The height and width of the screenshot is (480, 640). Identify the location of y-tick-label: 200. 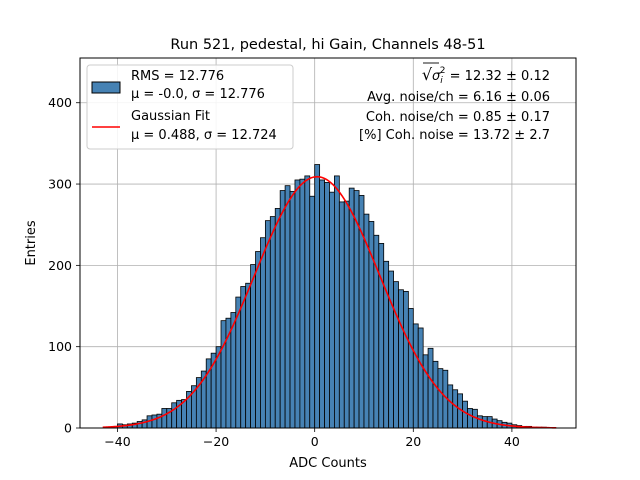
(60, 265).